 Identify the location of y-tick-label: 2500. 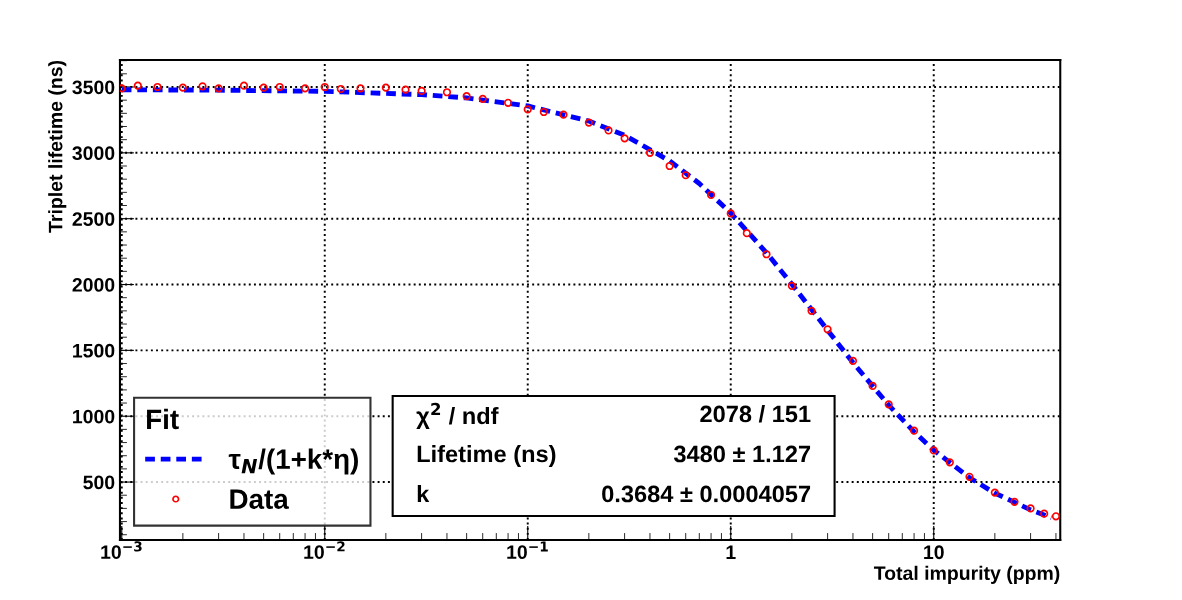
(93, 219).